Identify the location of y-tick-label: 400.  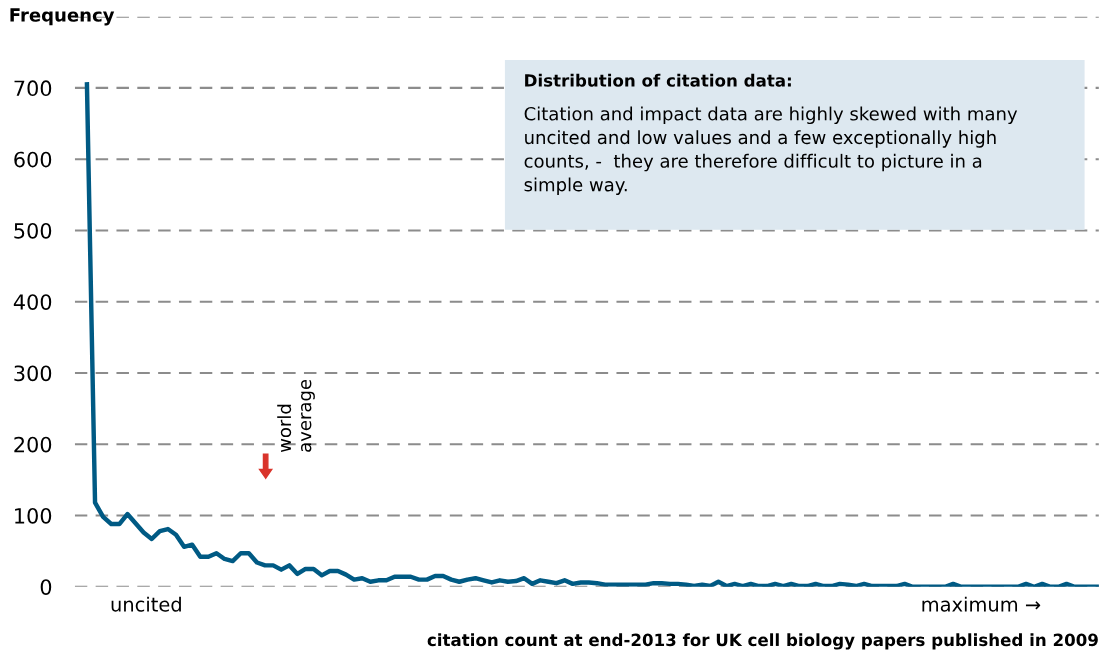
(32, 302).